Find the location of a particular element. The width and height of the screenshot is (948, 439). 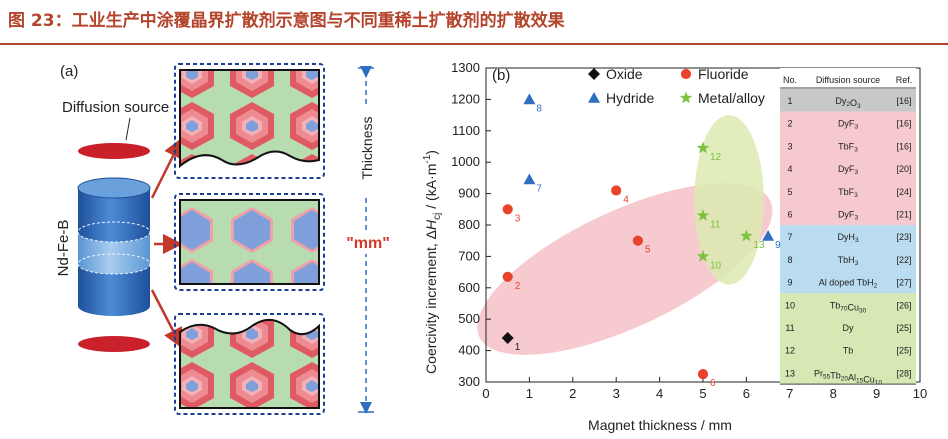

point-label-11: 11 is located at coordinates (715, 225).